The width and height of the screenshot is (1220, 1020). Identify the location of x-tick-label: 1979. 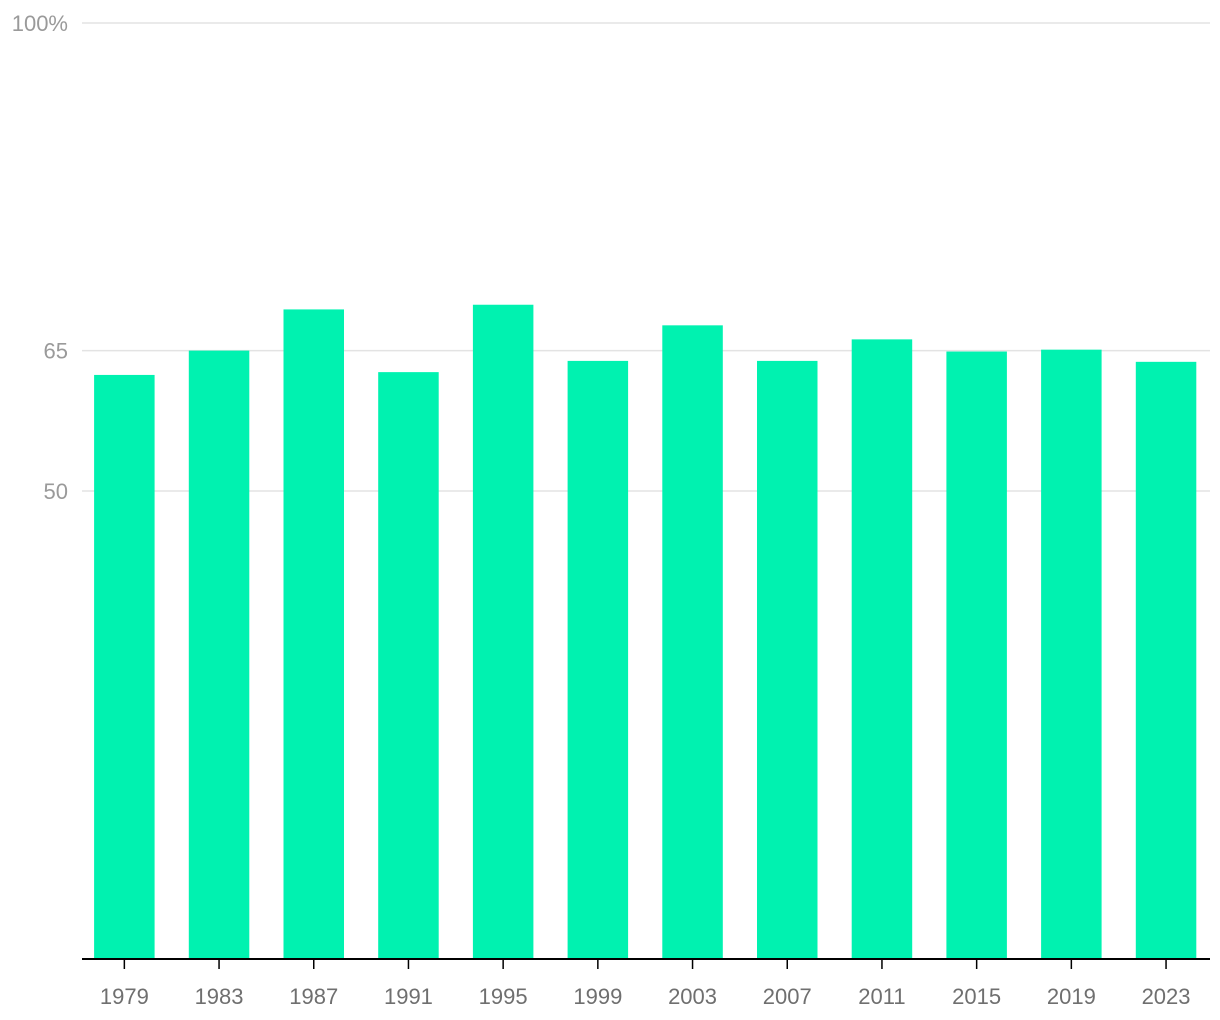
(124, 996).